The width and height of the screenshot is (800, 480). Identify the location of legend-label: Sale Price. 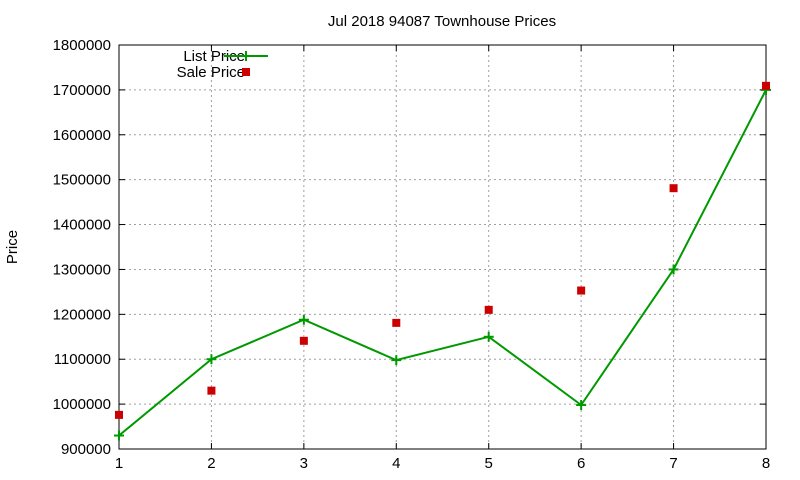
(211, 72).